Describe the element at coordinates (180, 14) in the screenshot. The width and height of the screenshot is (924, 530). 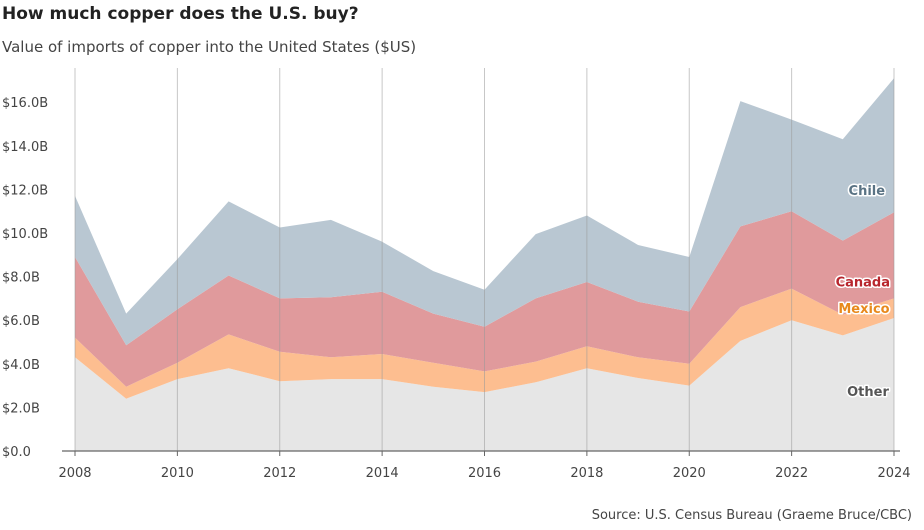
I see `chart-title: How much copper does the U.S. buy?` at that location.